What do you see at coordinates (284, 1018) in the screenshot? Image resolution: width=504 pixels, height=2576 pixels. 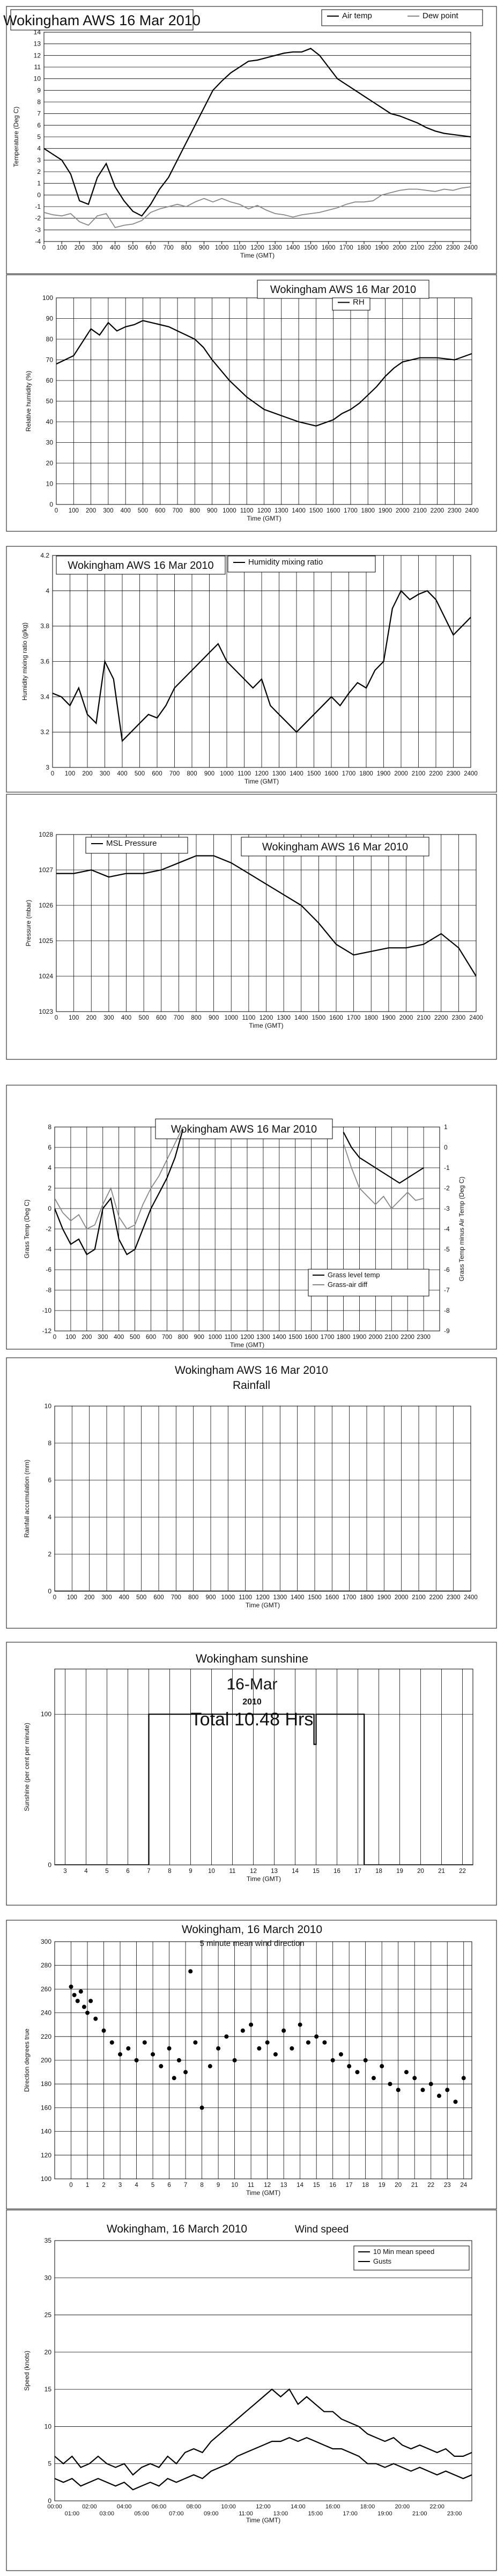 I see `x-tick-label: 1300` at bounding box center [284, 1018].